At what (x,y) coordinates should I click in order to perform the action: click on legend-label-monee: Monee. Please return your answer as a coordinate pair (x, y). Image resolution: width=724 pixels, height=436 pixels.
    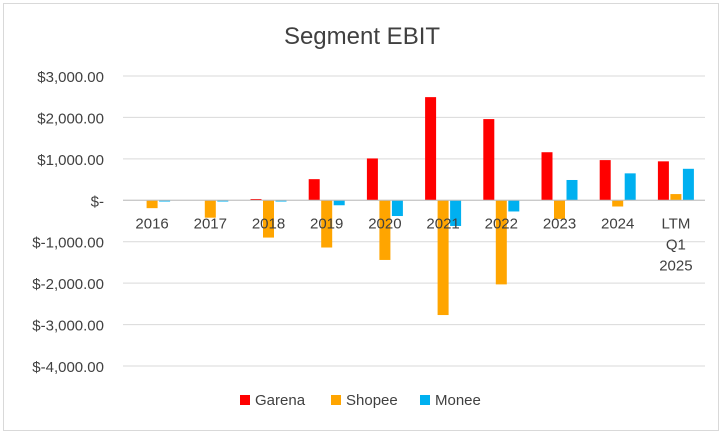
    Looking at the image, I should click on (458, 400).